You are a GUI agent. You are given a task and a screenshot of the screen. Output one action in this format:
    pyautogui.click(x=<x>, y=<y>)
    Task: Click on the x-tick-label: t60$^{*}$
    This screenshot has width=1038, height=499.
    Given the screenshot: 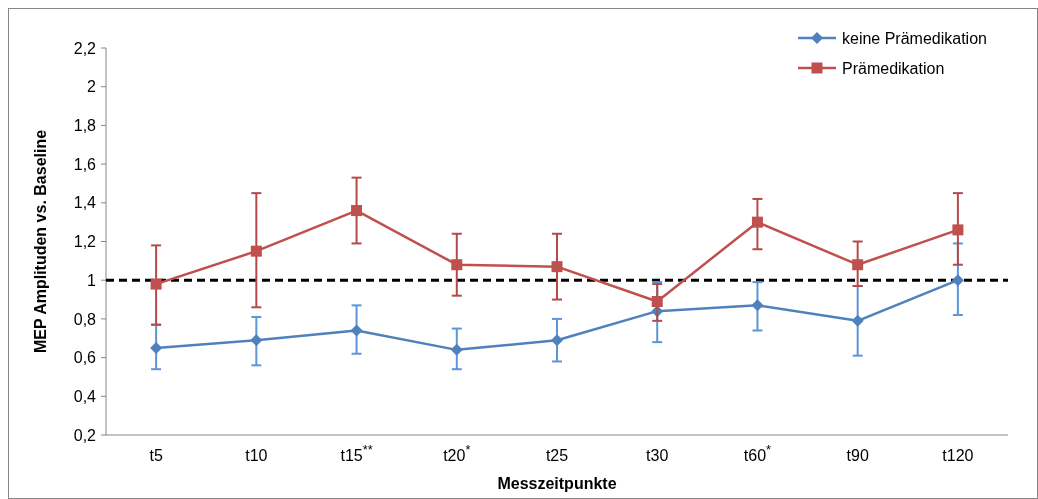 What is the action you would take?
    pyautogui.click(x=757, y=452)
    